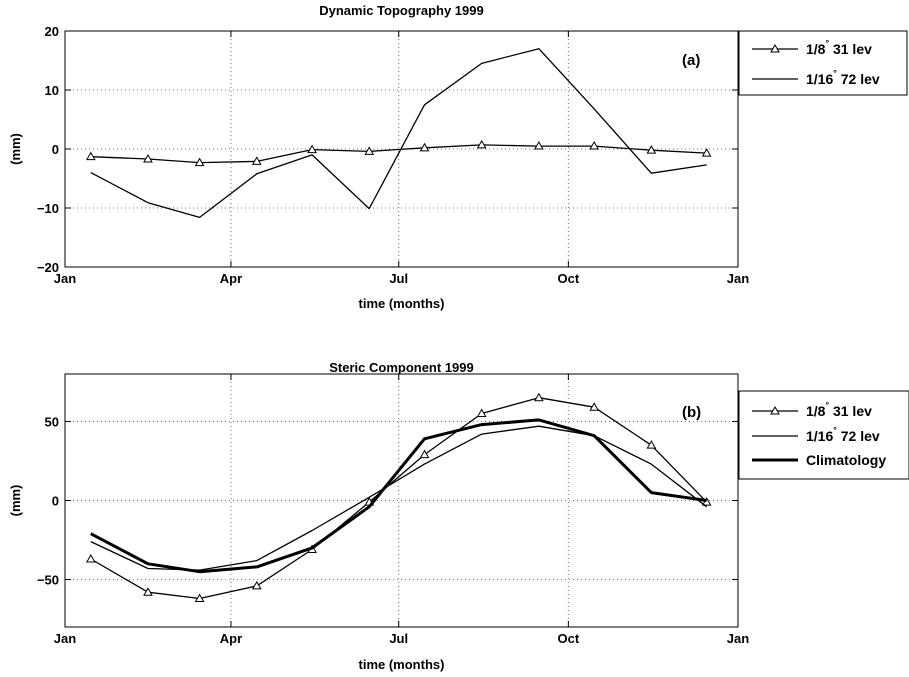  I want to click on legend: 1/8° 31 lev 1/16° 72 lev, so click(823, 63).